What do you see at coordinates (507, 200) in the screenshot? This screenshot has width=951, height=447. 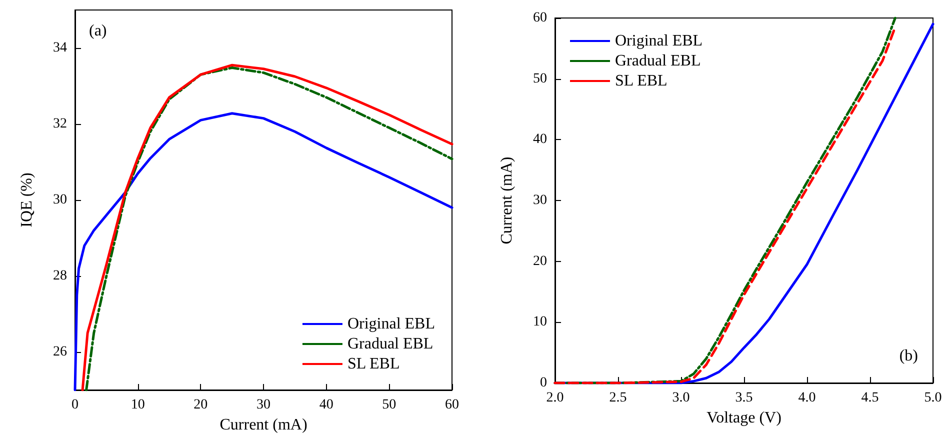 I see `y-axis-title: Current (mA)` at bounding box center [507, 200].